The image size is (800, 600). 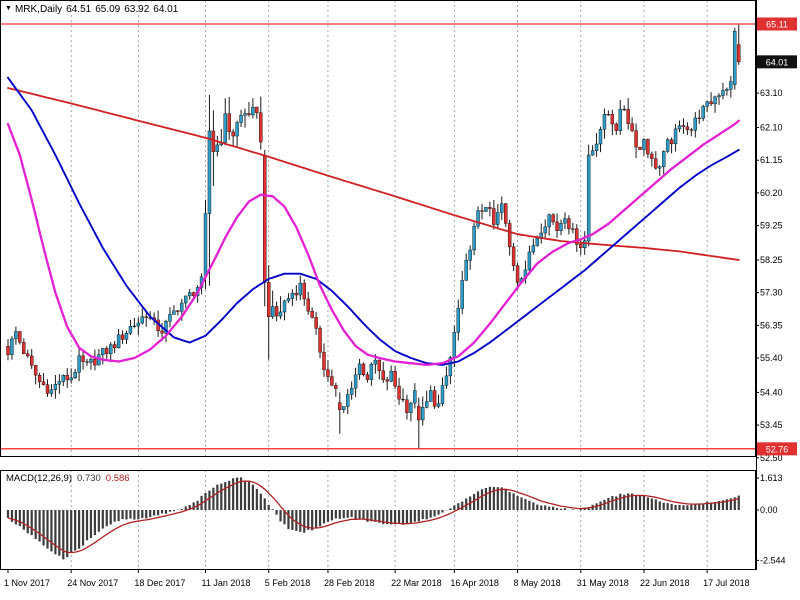 What do you see at coordinates (603, 583) in the screenshot?
I see `date-axis-label: 31 May 2018` at bounding box center [603, 583].